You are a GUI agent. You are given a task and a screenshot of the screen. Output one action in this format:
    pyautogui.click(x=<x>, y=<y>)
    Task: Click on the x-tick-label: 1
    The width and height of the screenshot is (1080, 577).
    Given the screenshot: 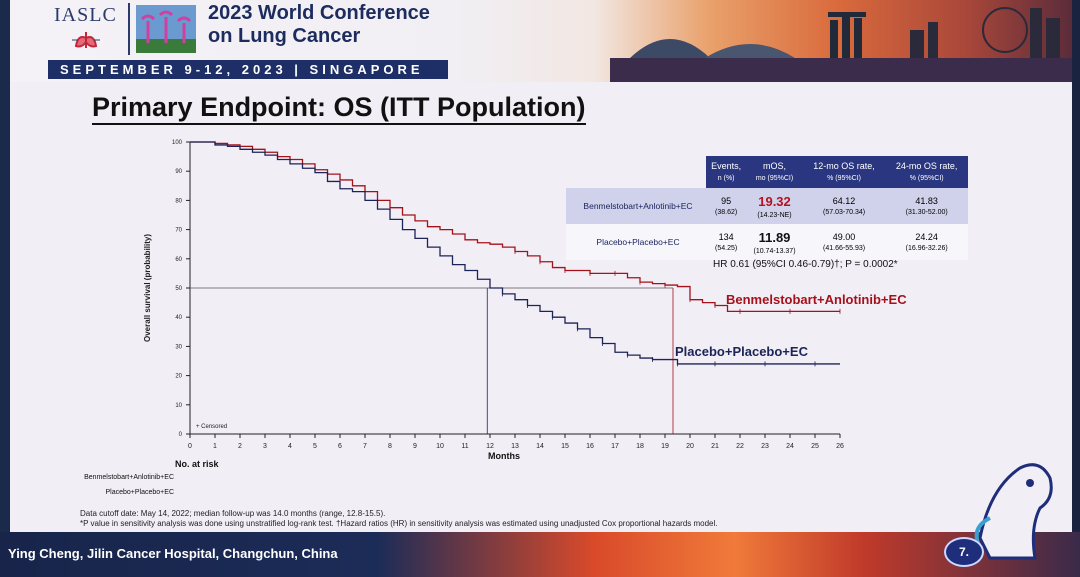 What is the action you would take?
    pyautogui.click(x=215, y=446)
    